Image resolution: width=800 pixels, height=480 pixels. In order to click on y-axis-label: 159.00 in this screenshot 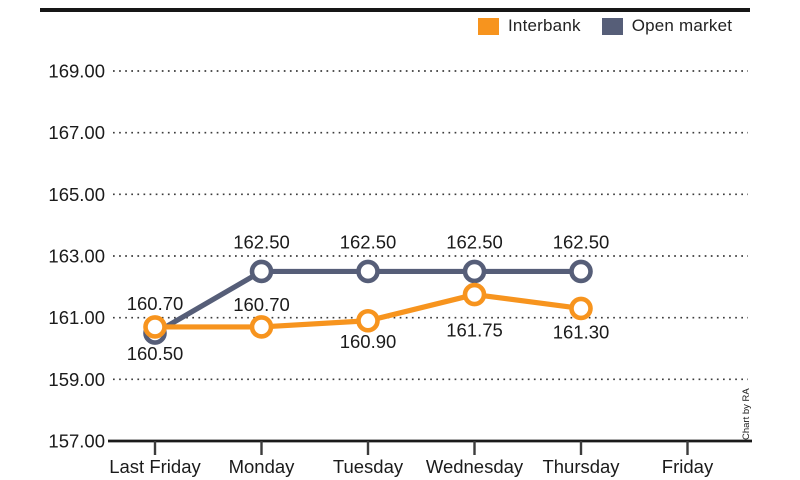, I will do `click(76, 379)`.